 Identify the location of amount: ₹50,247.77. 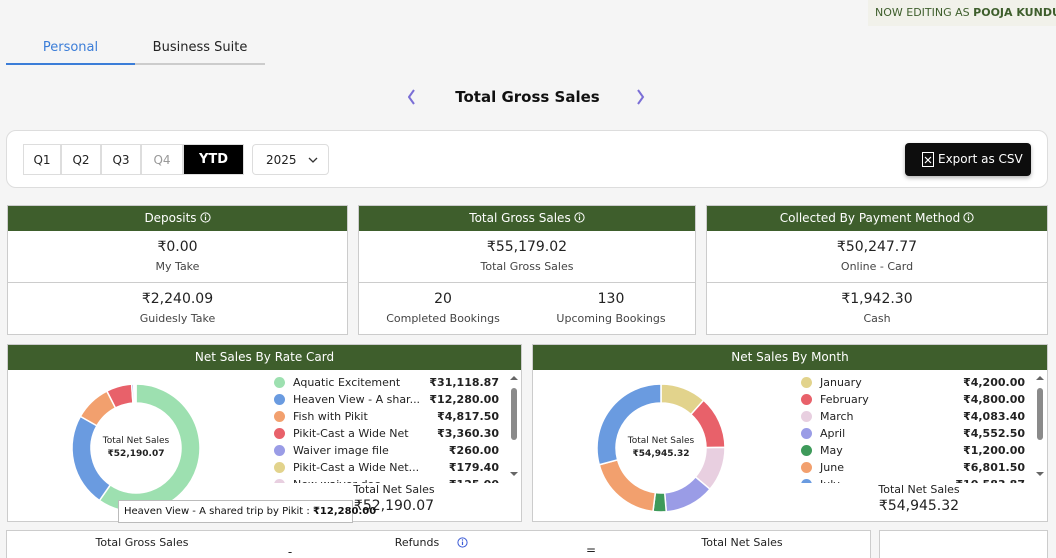
(877, 247).